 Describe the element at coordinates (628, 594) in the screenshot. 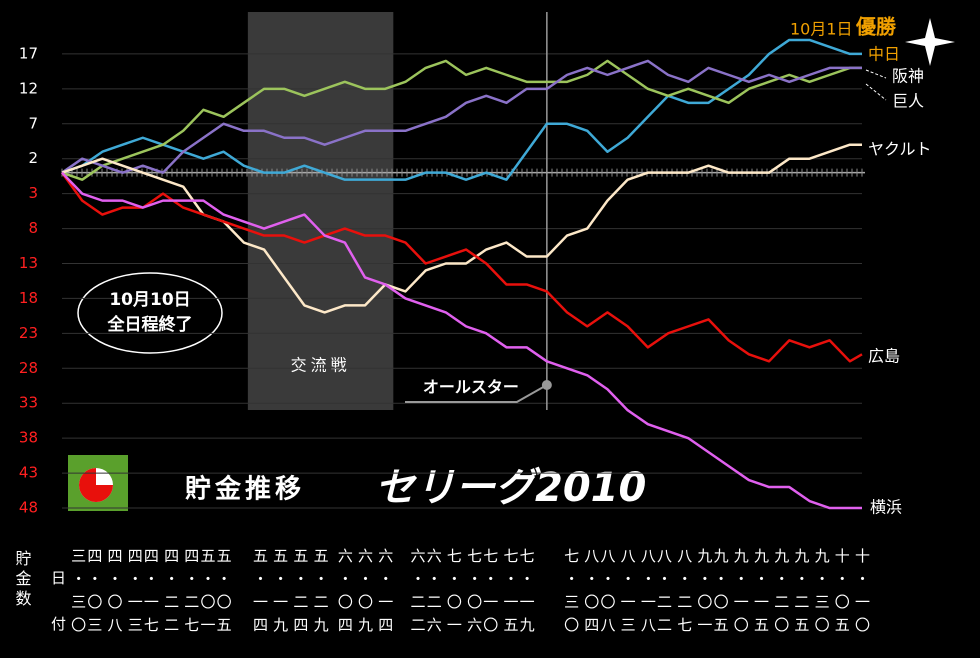

I see `x-tick-label: 八・一三` at that location.